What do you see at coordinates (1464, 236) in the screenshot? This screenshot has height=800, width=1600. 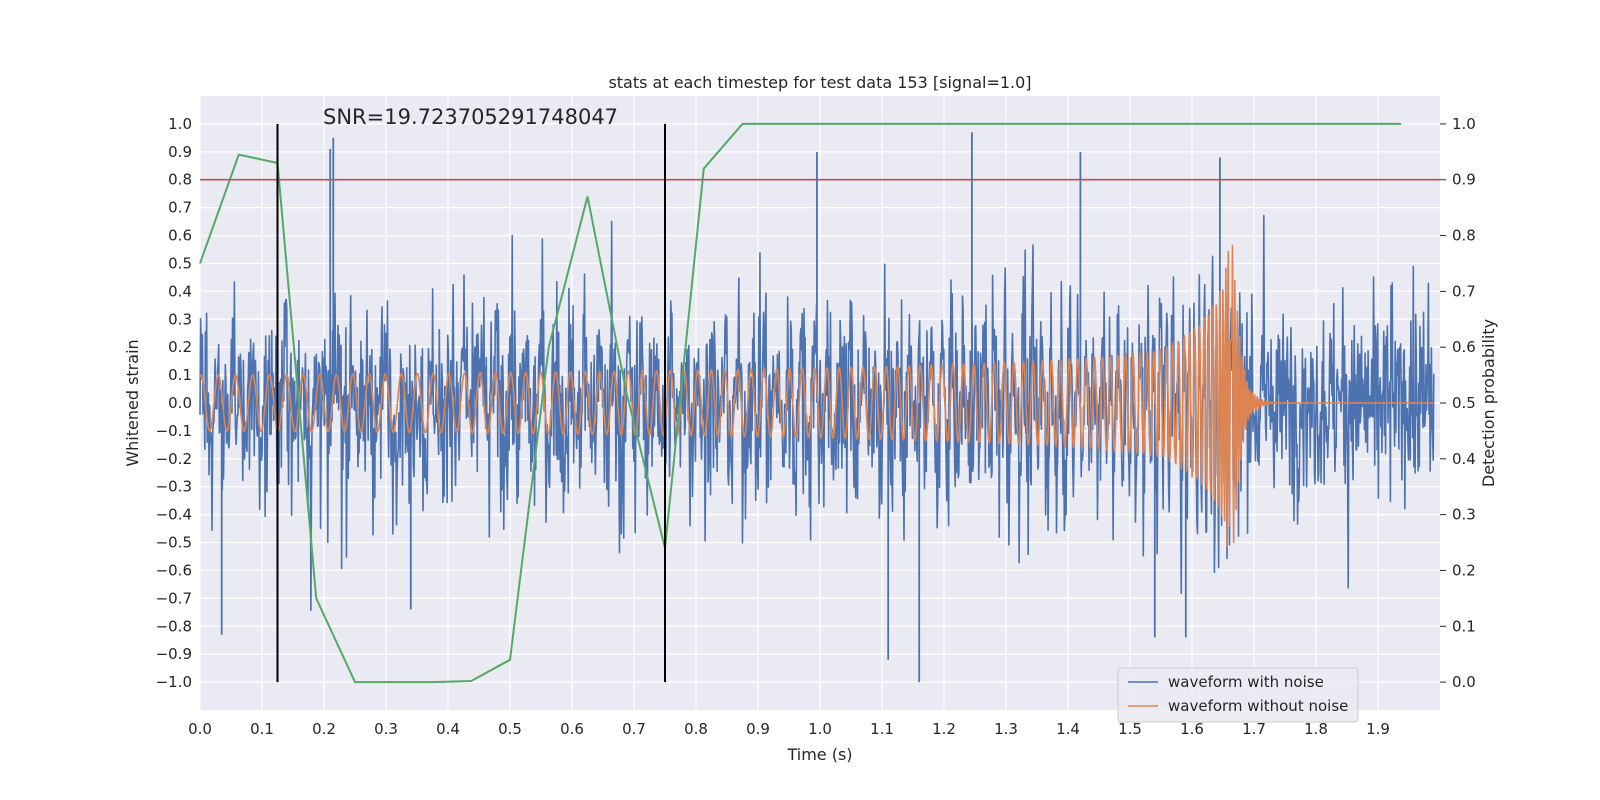 I see `y2-tick-label: 0.8` at bounding box center [1464, 236].